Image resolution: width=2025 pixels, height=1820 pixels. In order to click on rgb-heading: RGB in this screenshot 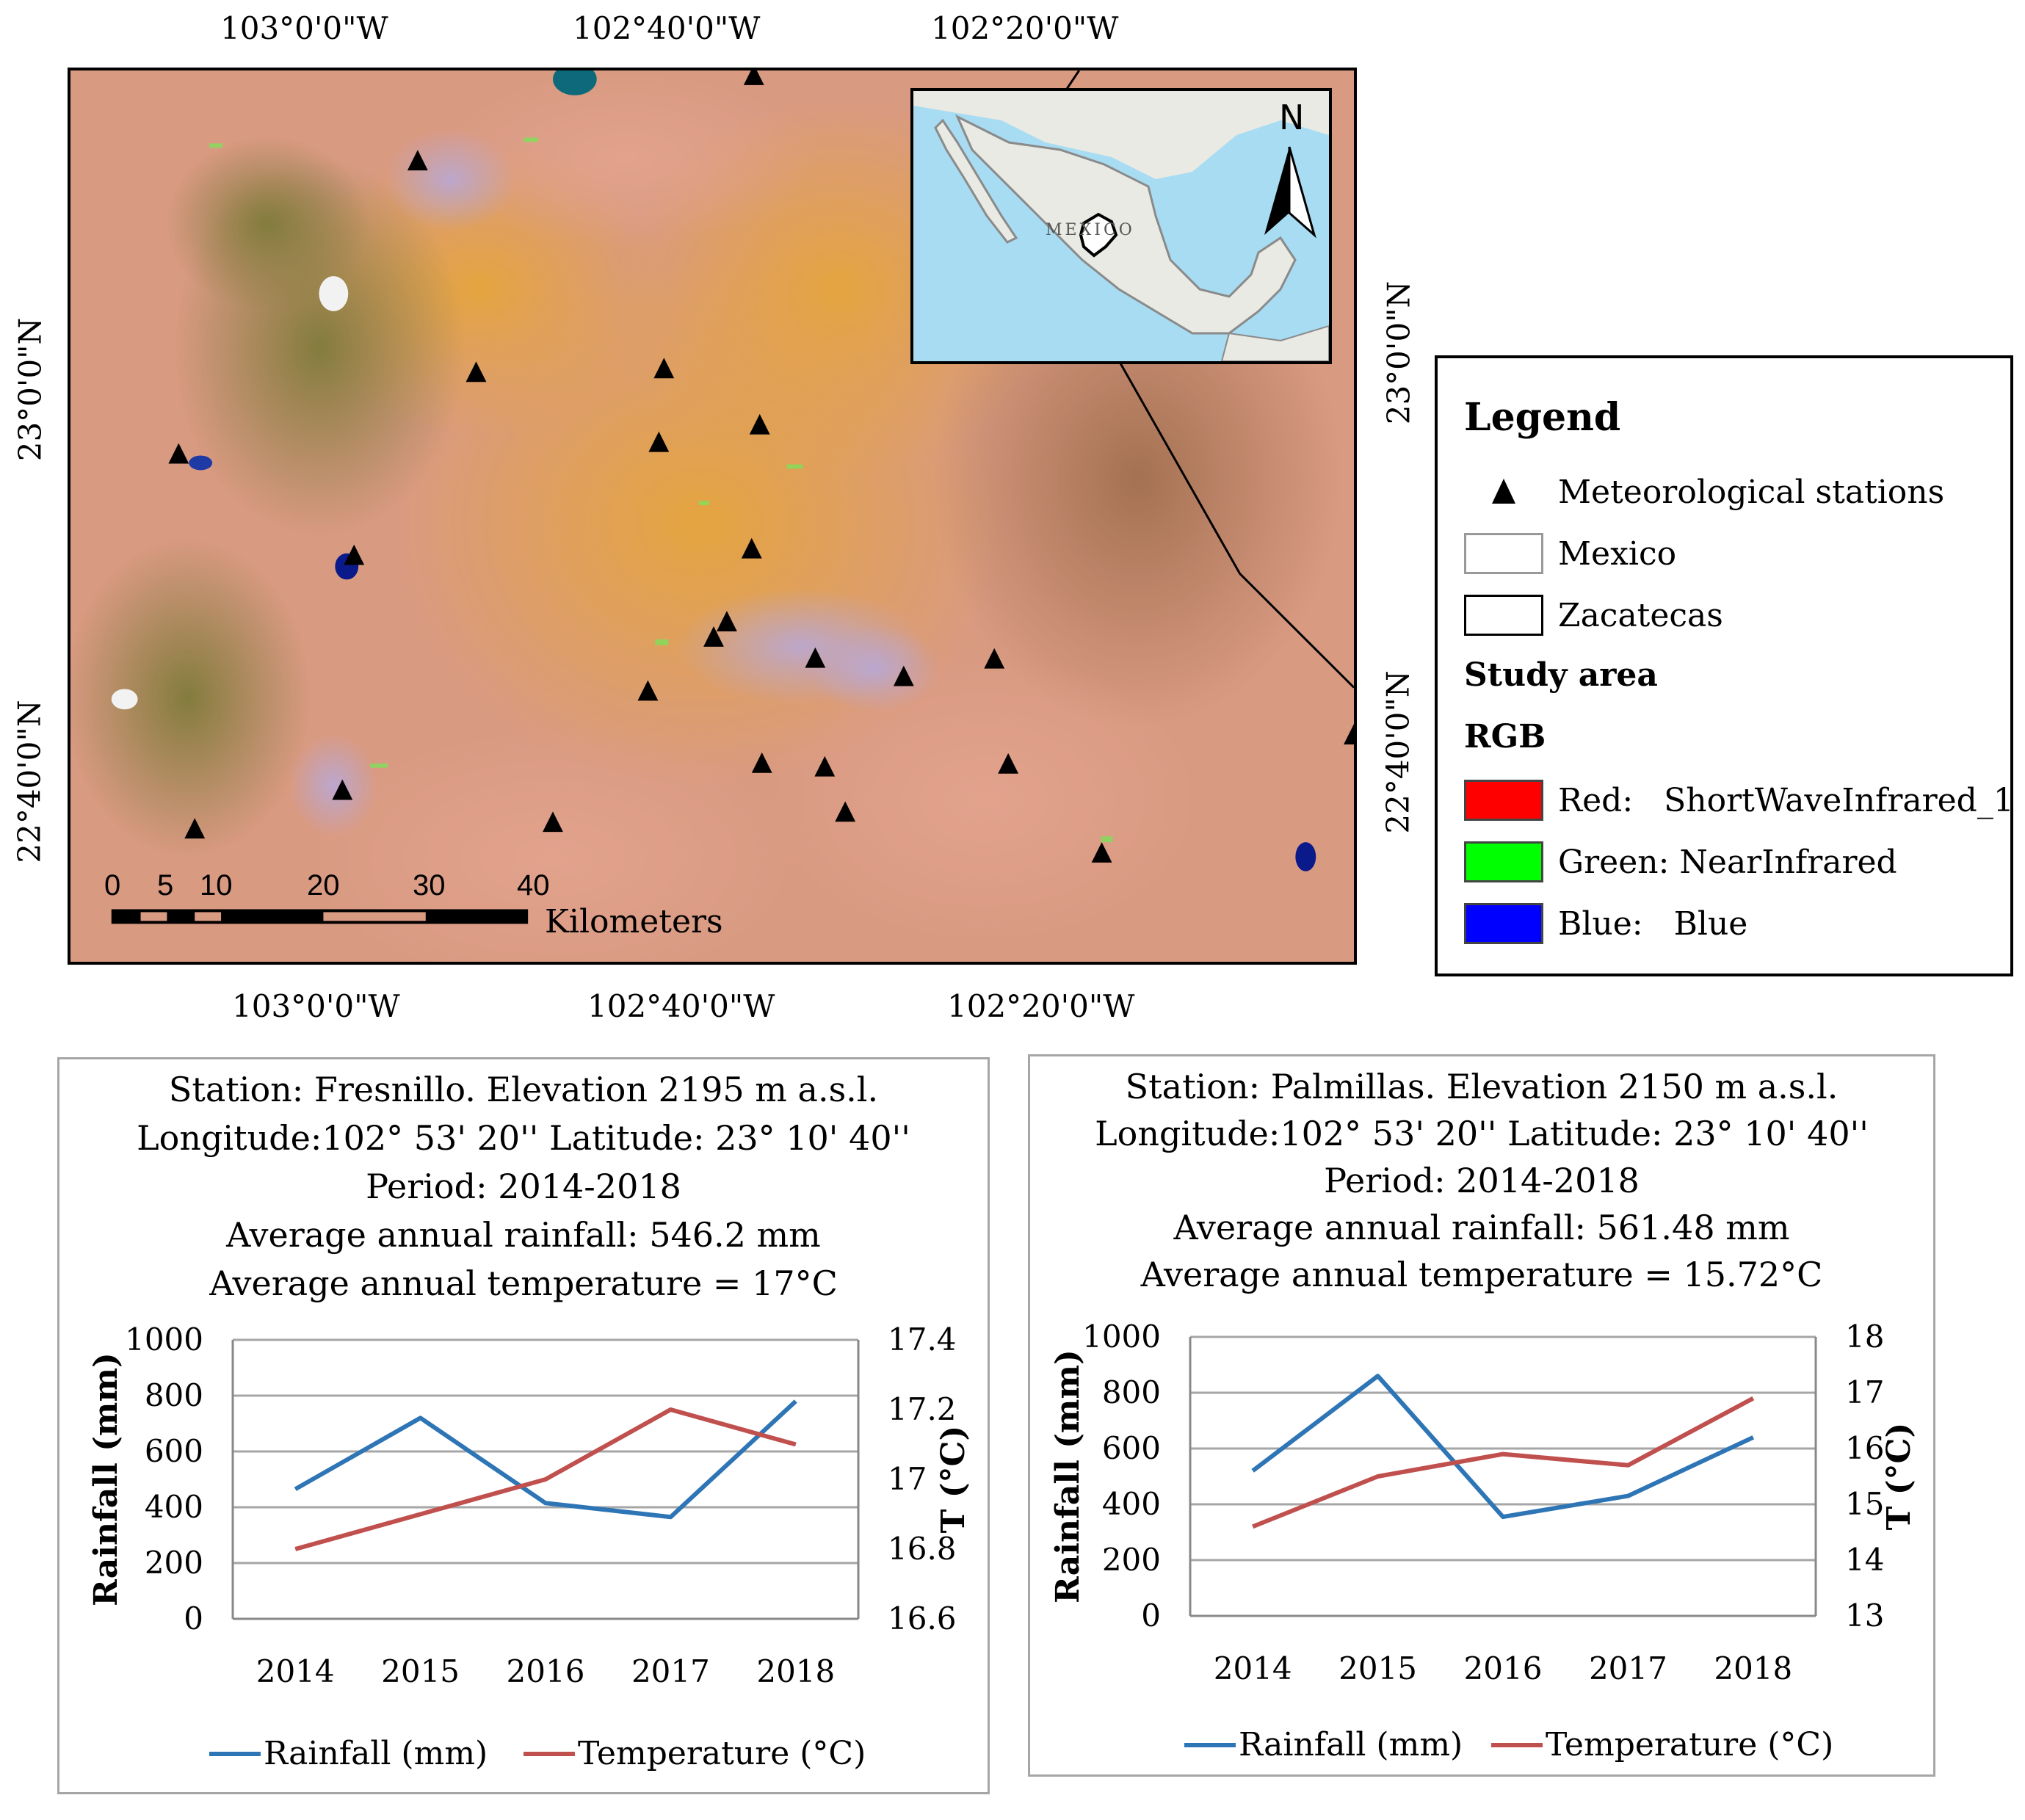, I will do `click(1505, 736)`.